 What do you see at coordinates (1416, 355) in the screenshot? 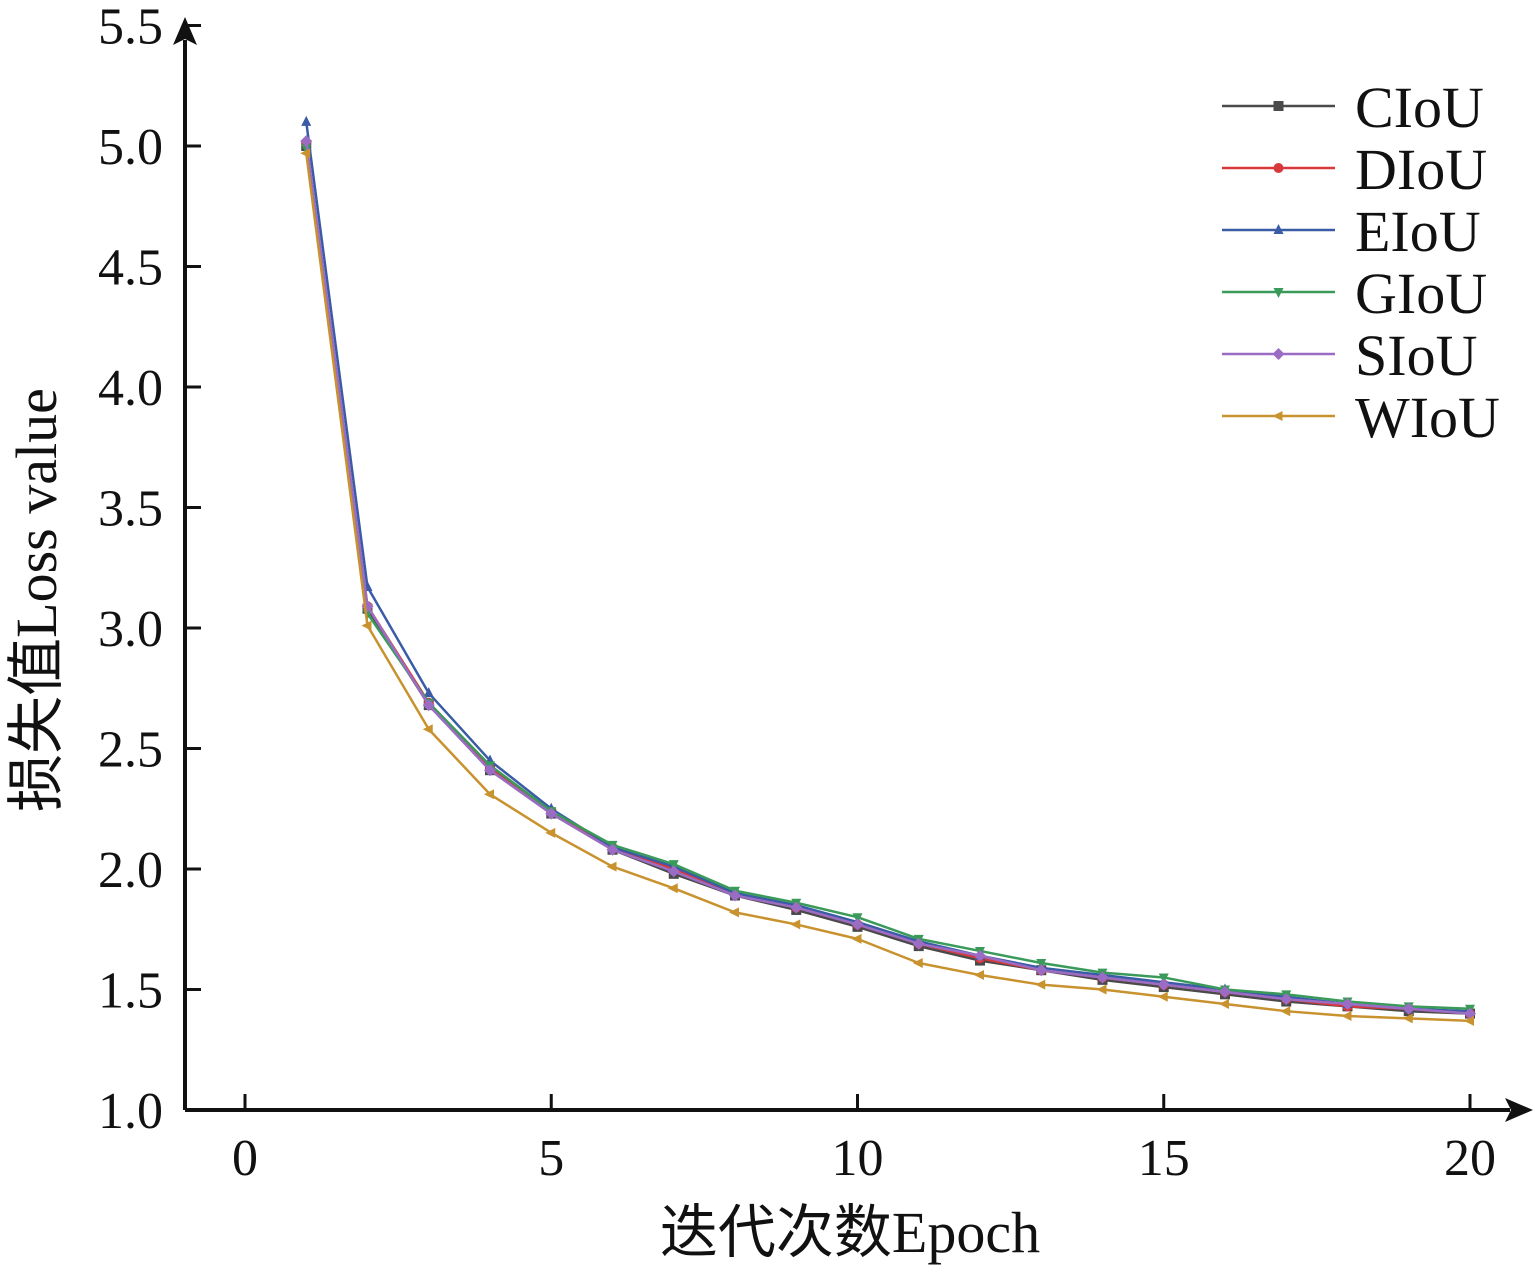
I see `legend-label: SIoU` at bounding box center [1416, 355].